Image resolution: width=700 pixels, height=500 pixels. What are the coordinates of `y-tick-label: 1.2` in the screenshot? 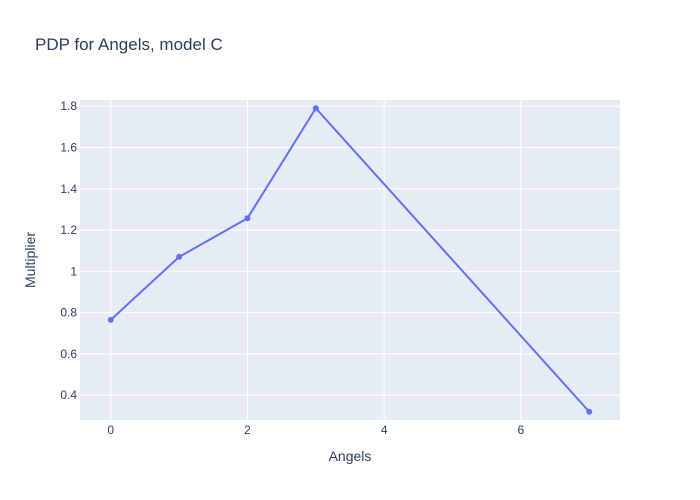 It's located at (68, 230).